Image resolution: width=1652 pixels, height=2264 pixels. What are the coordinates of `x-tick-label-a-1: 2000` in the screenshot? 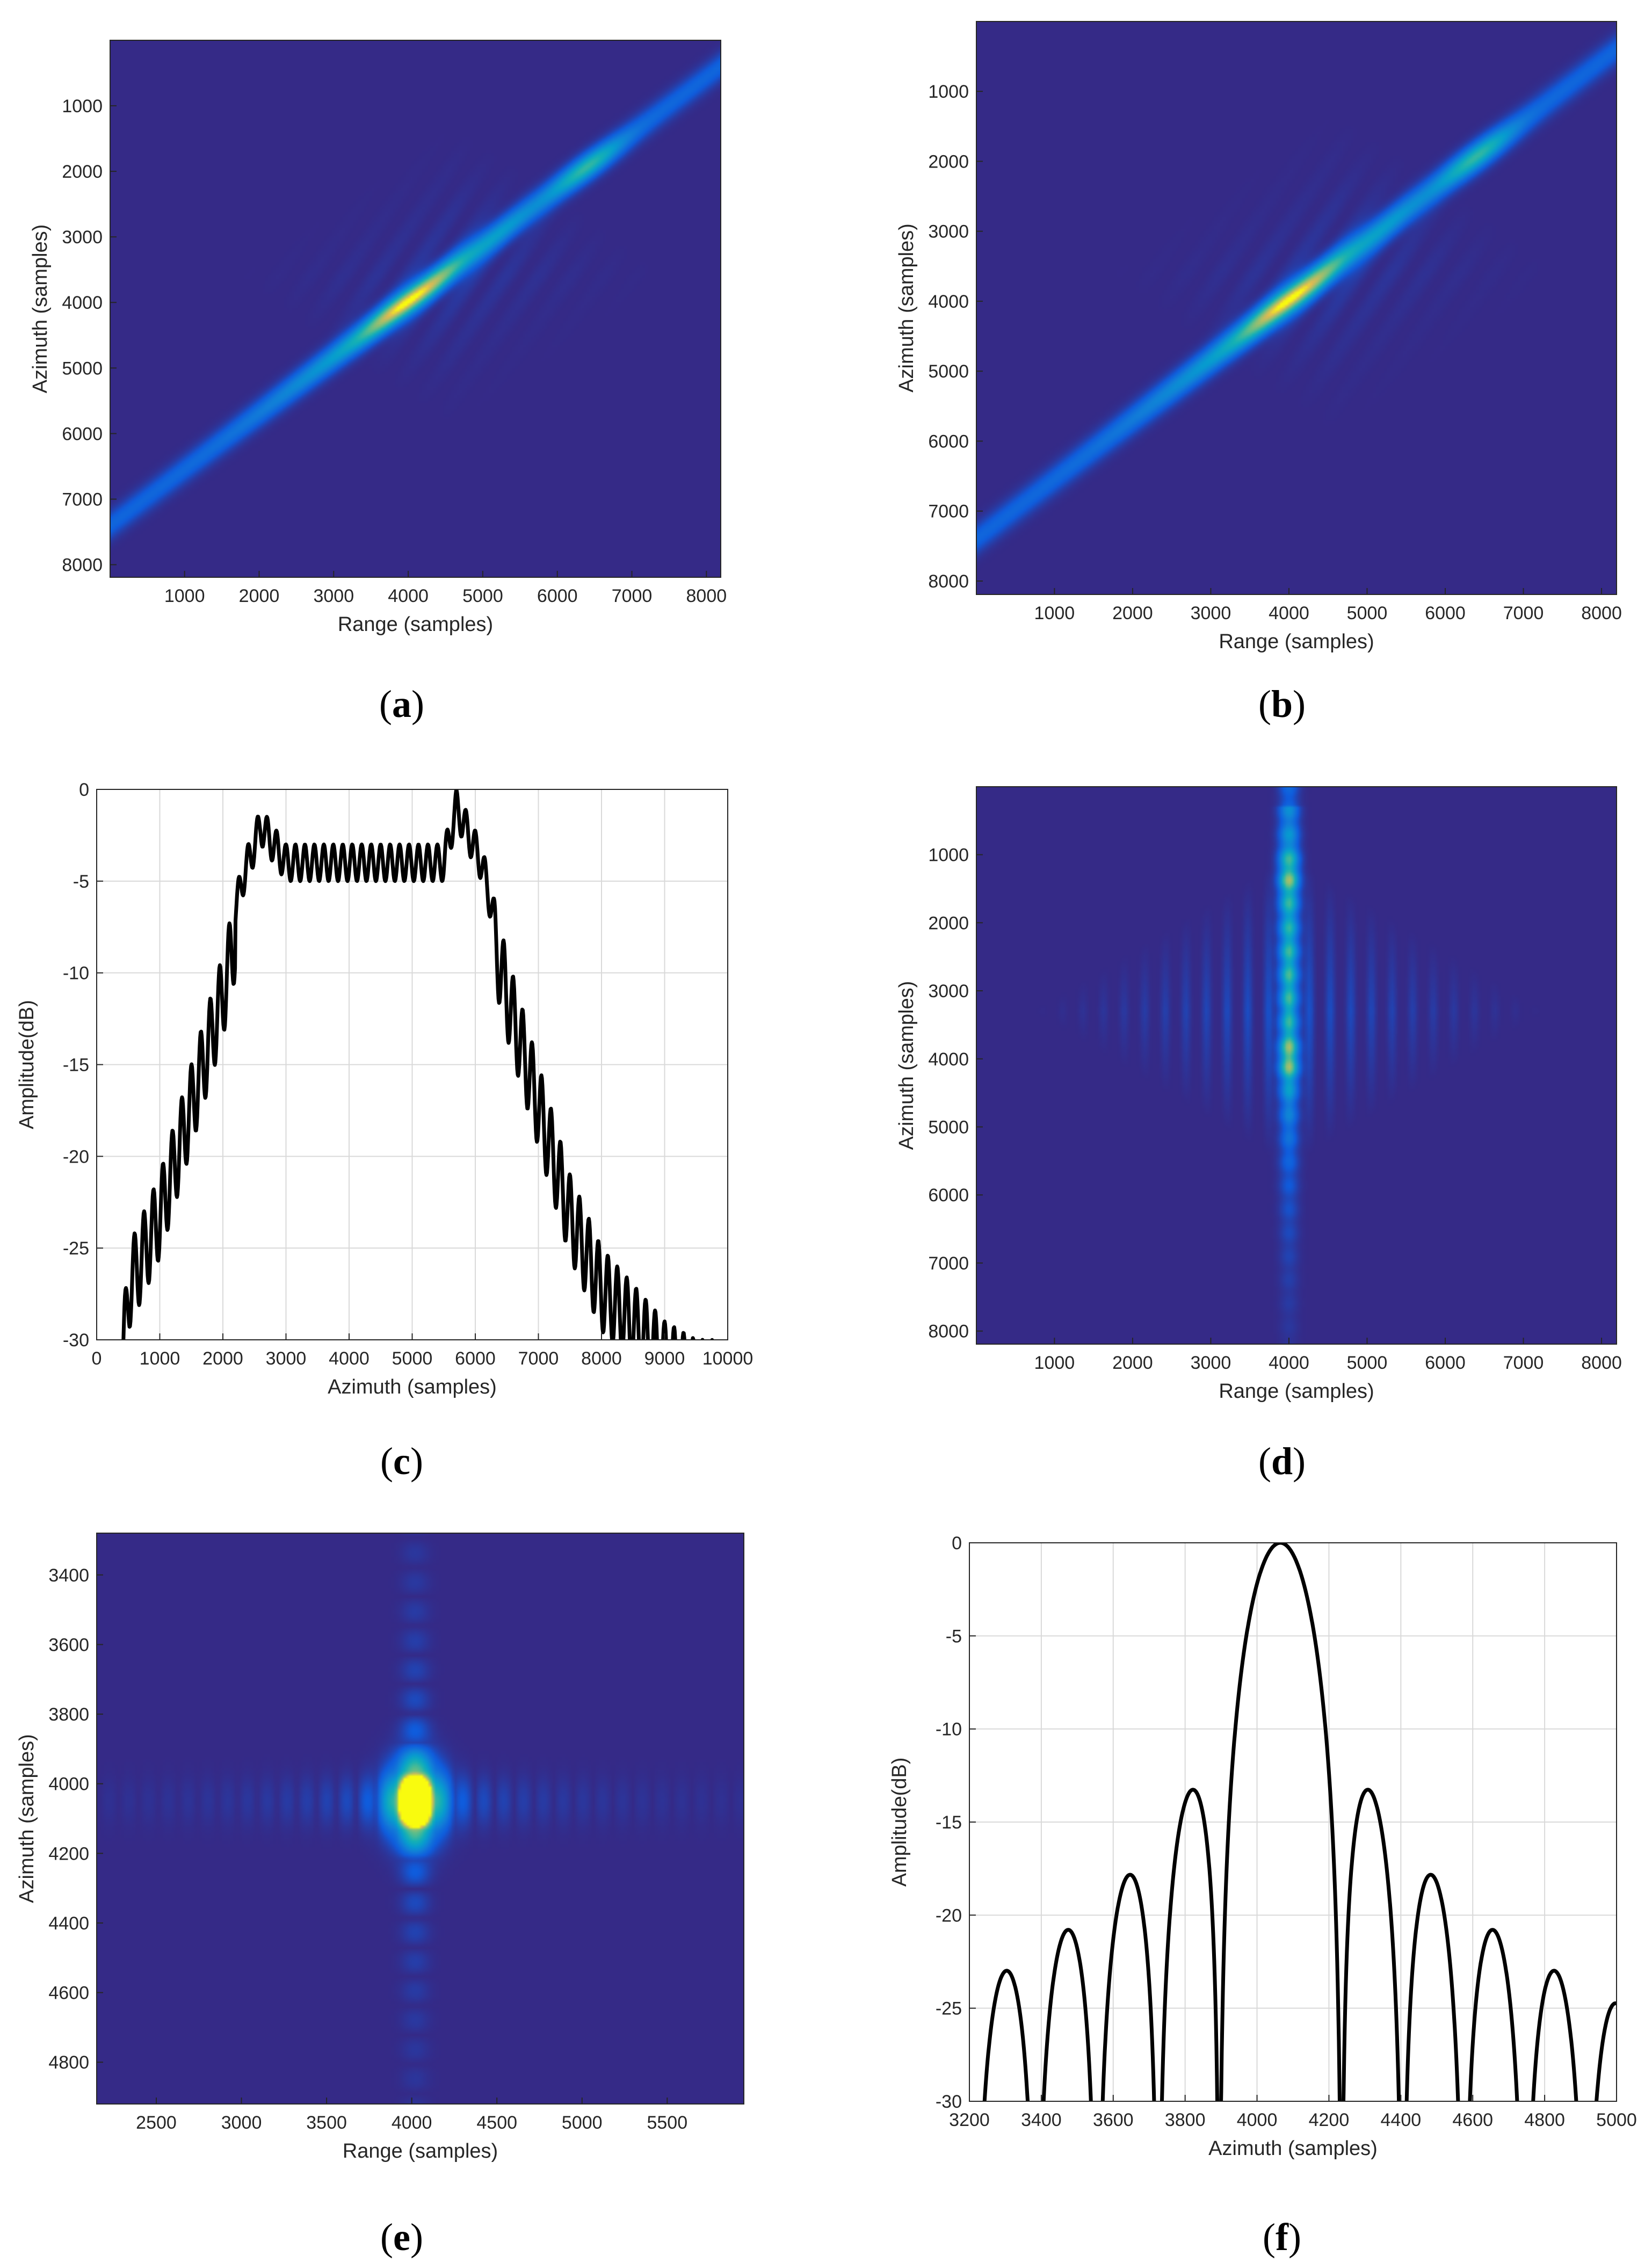 It's located at (259, 596).